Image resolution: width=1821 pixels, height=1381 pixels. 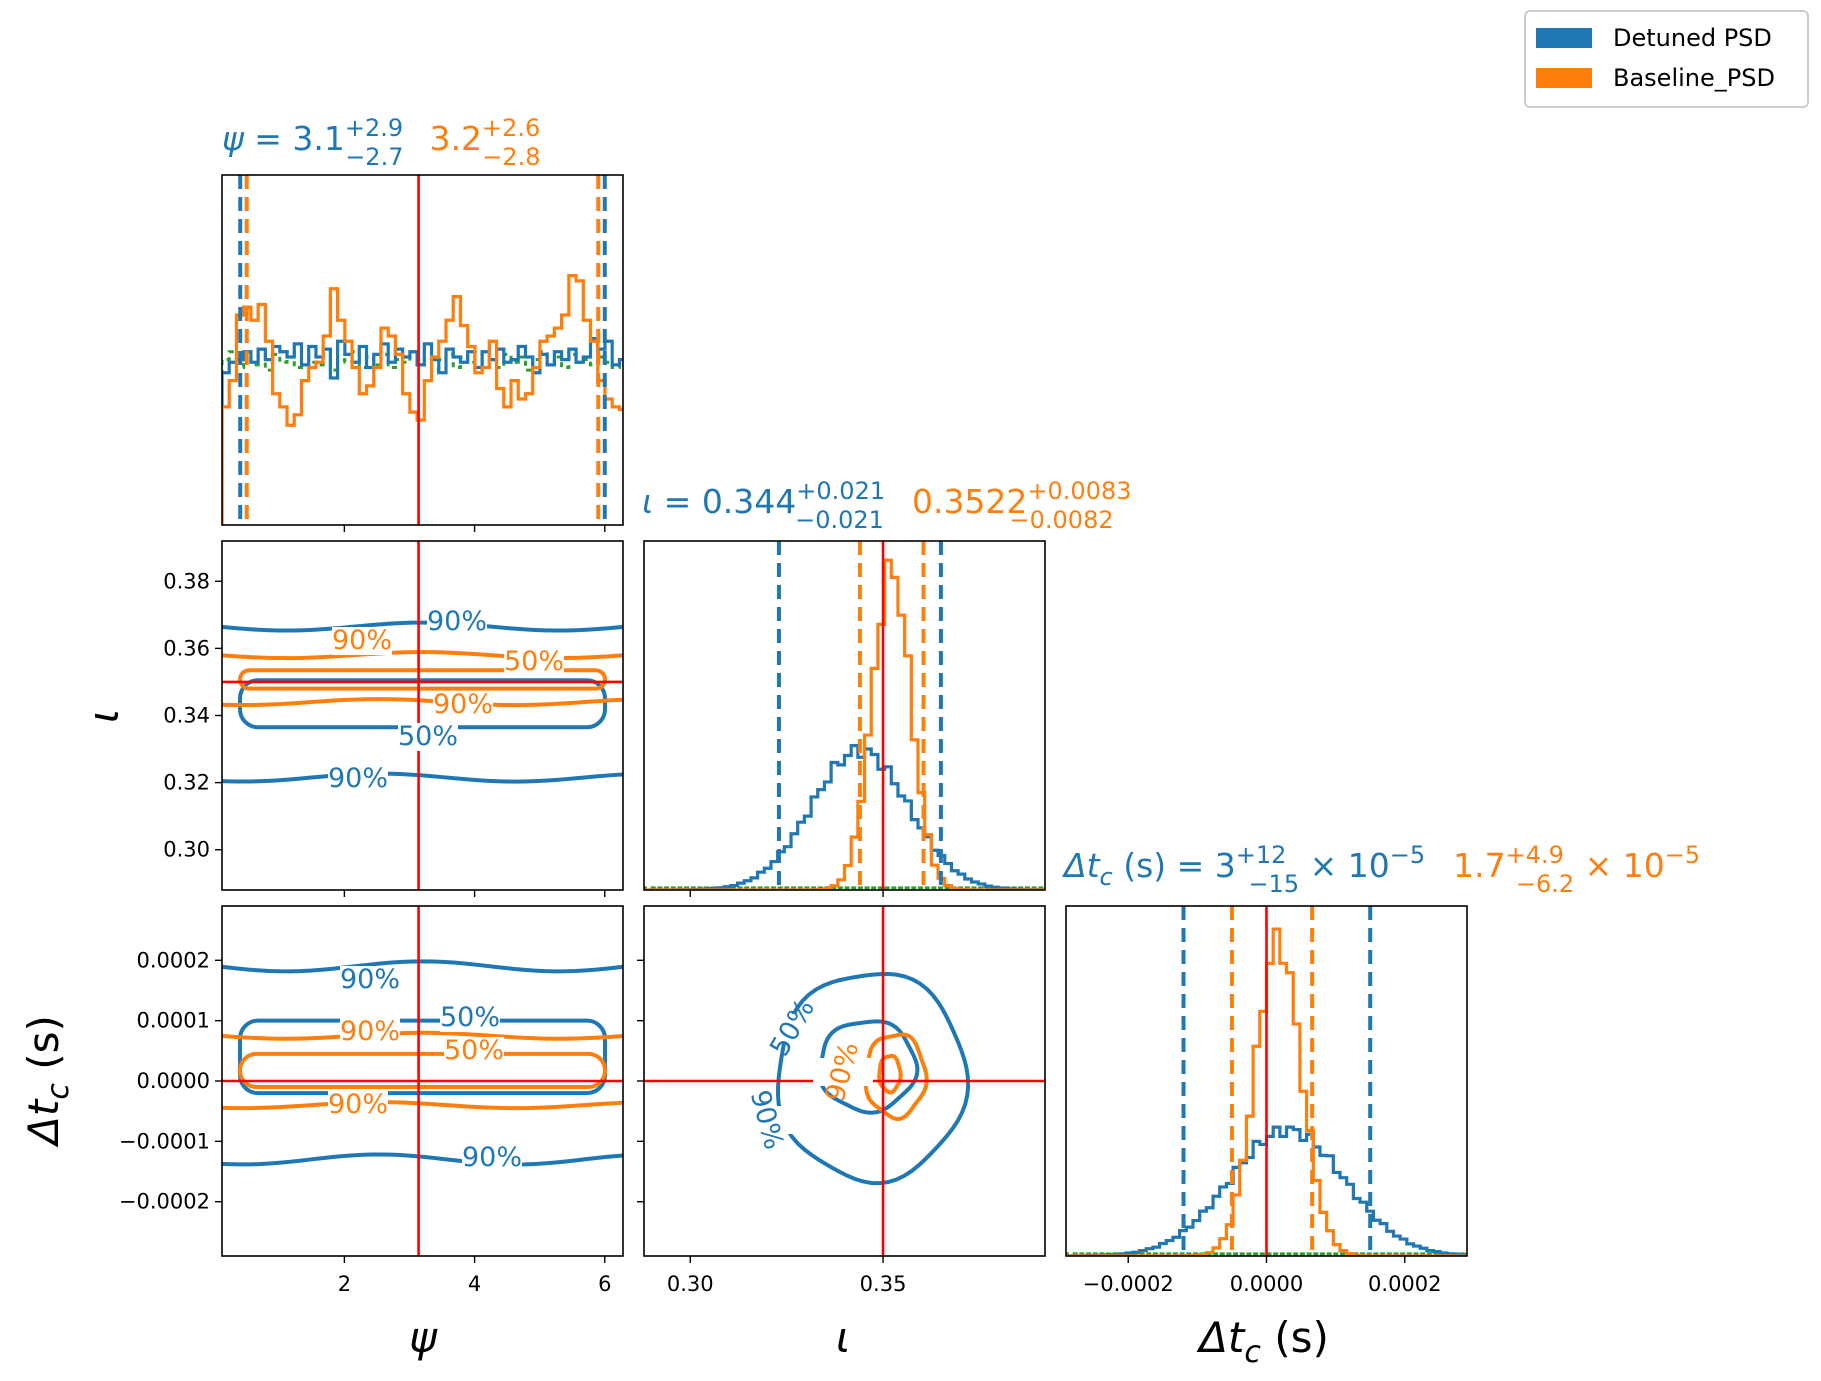 What do you see at coordinates (1164, 865) in the screenshot?
I see `title-dtc-eq: (s) =` at bounding box center [1164, 865].